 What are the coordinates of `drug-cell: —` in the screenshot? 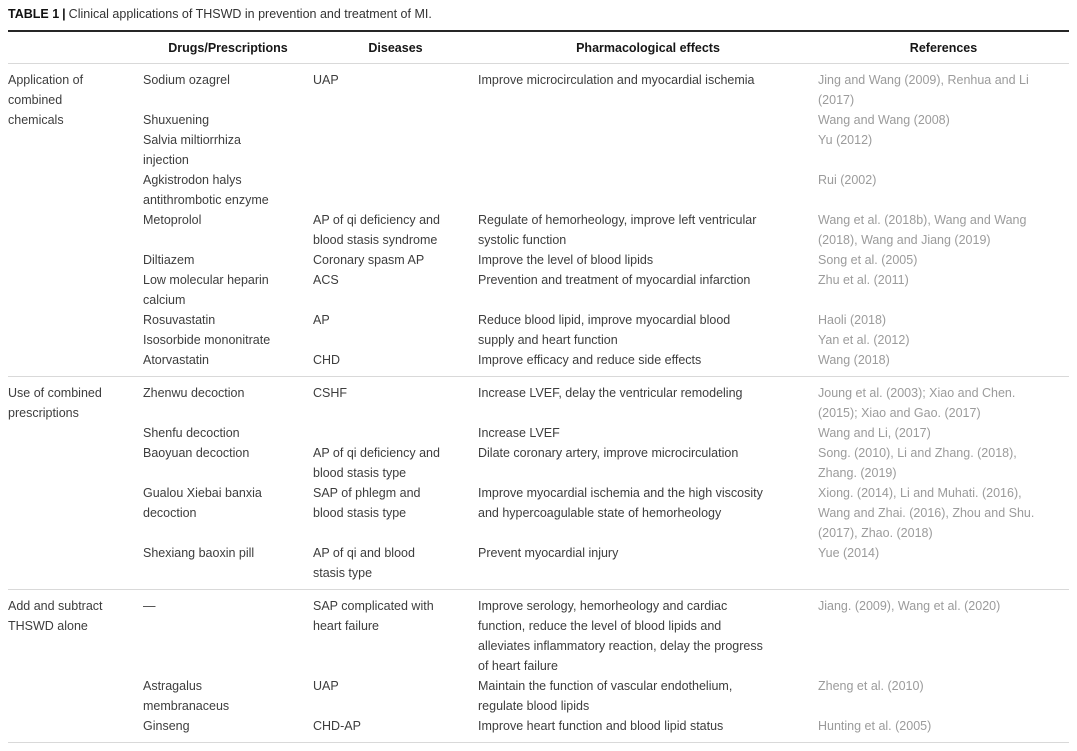 It's located at (149, 606).